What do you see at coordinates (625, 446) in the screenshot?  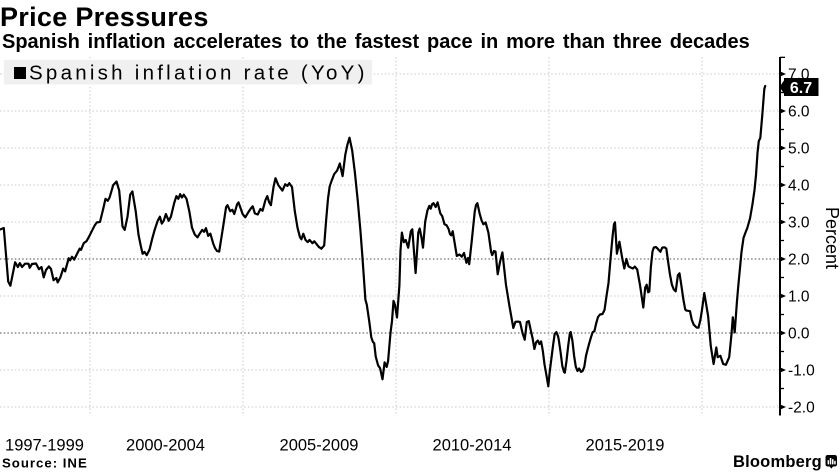 I see `svg-text: 2015-2019` at bounding box center [625, 446].